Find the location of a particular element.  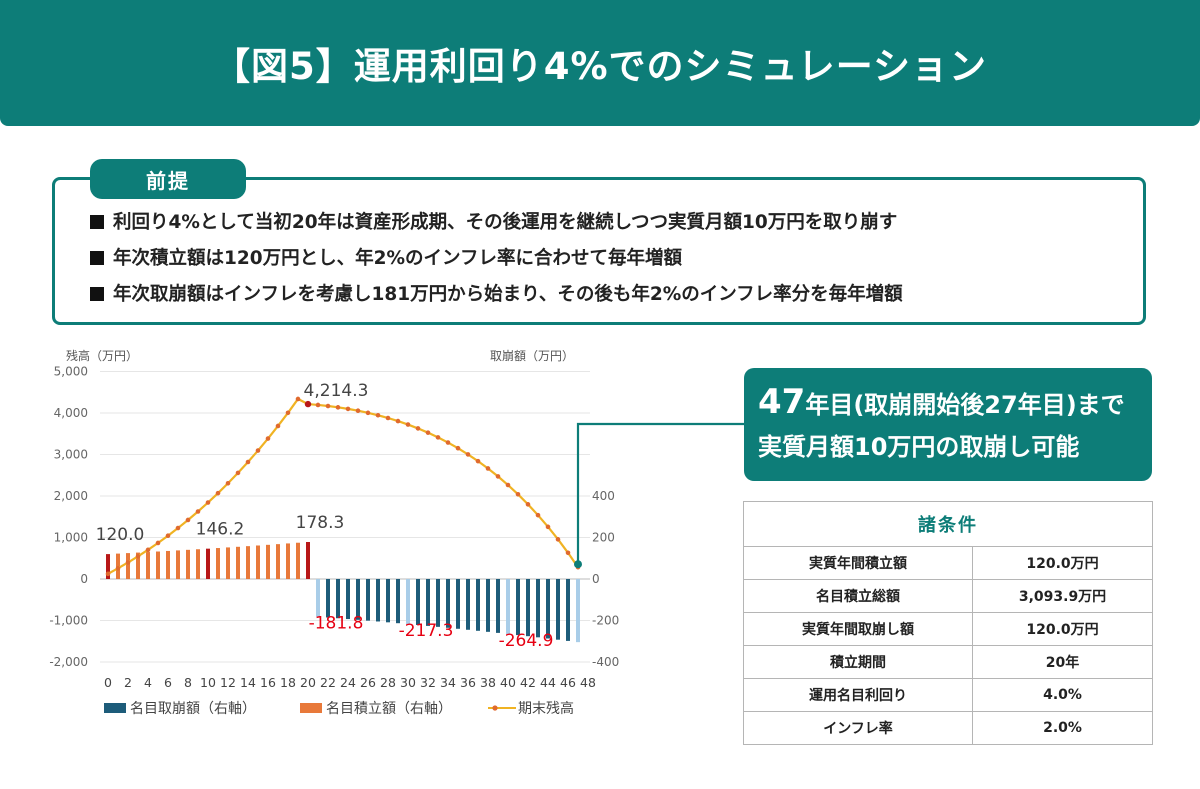

contribution-data-label: 120.0 is located at coordinates (120, 535).